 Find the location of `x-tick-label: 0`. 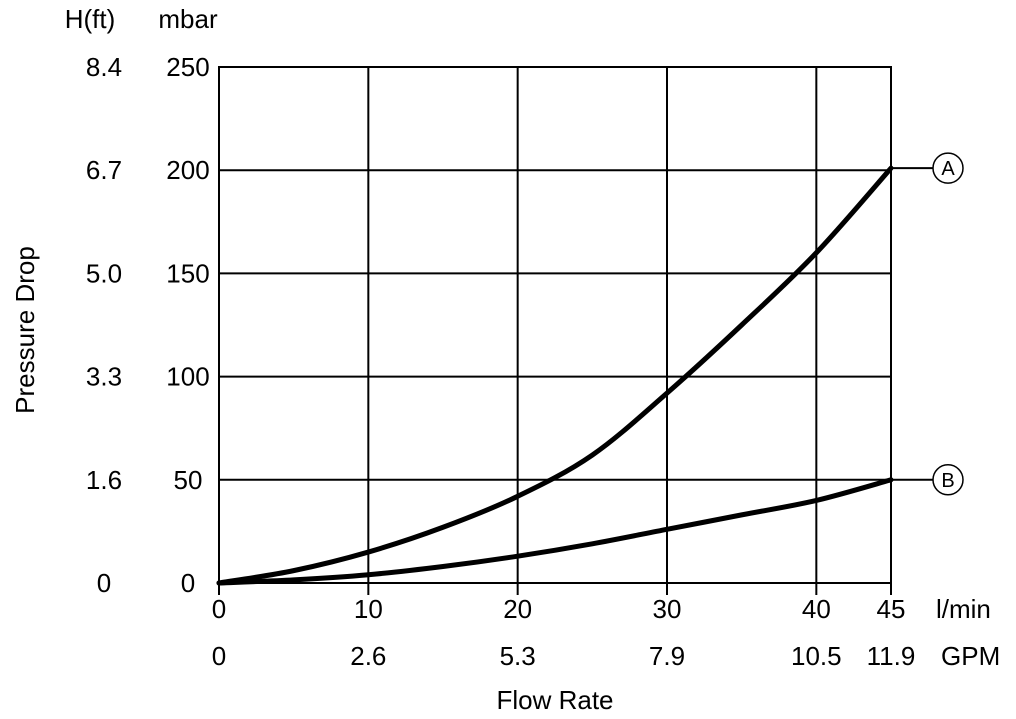

x-tick-label: 0 is located at coordinates (219, 609).